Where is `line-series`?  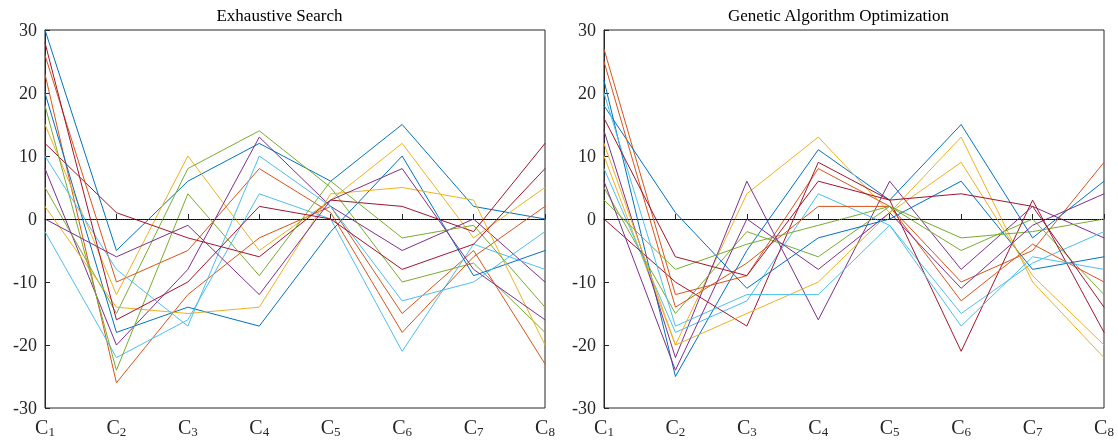 line-series is located at coordinates (854, 250).